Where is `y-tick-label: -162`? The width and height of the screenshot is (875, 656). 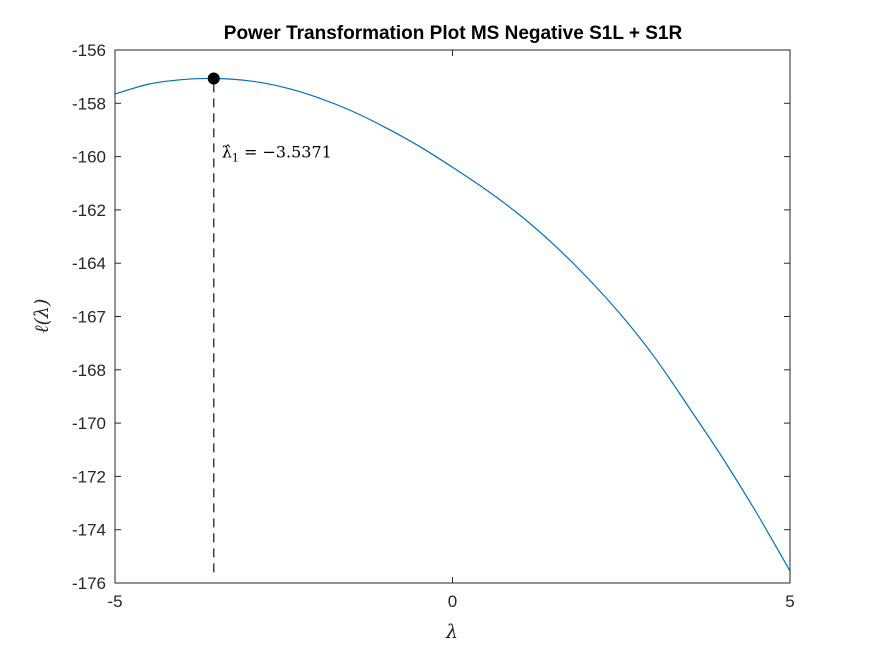 y-tick-label: -162 is located at coordinates (89, 210).